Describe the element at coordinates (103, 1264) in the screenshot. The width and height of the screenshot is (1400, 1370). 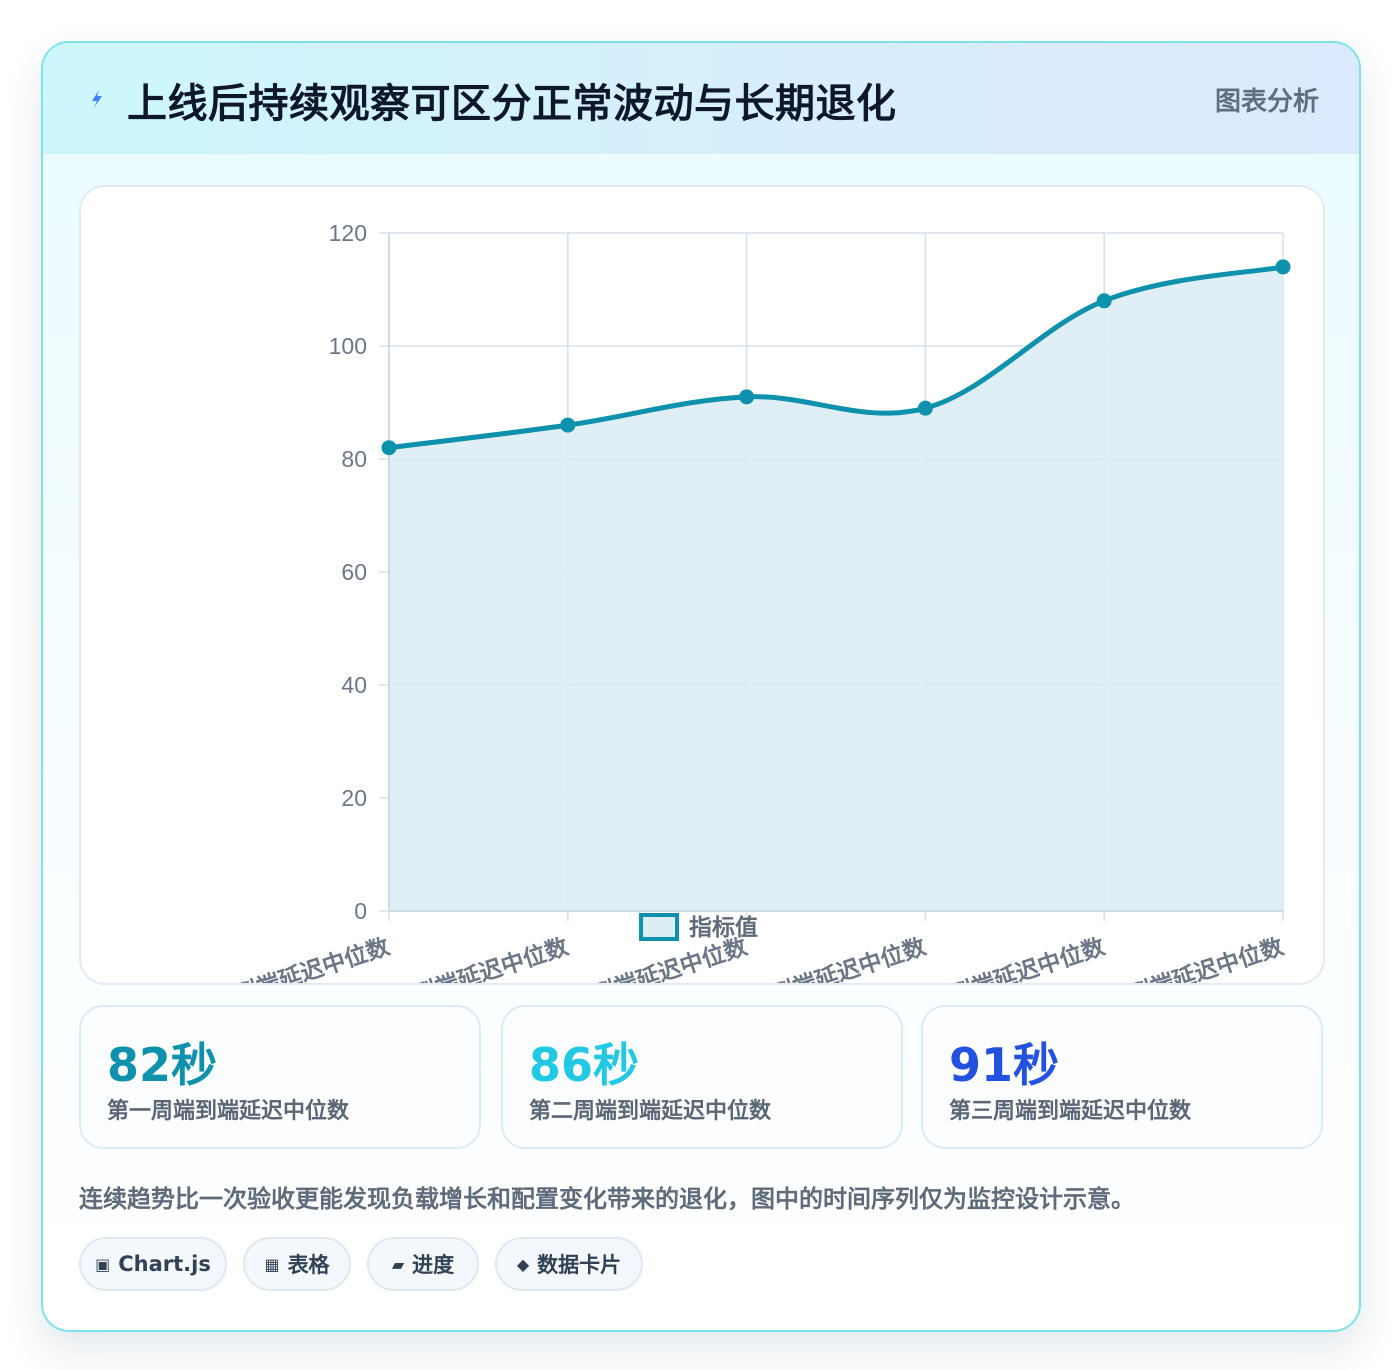
I see `chart-icon: ▣` at that location.